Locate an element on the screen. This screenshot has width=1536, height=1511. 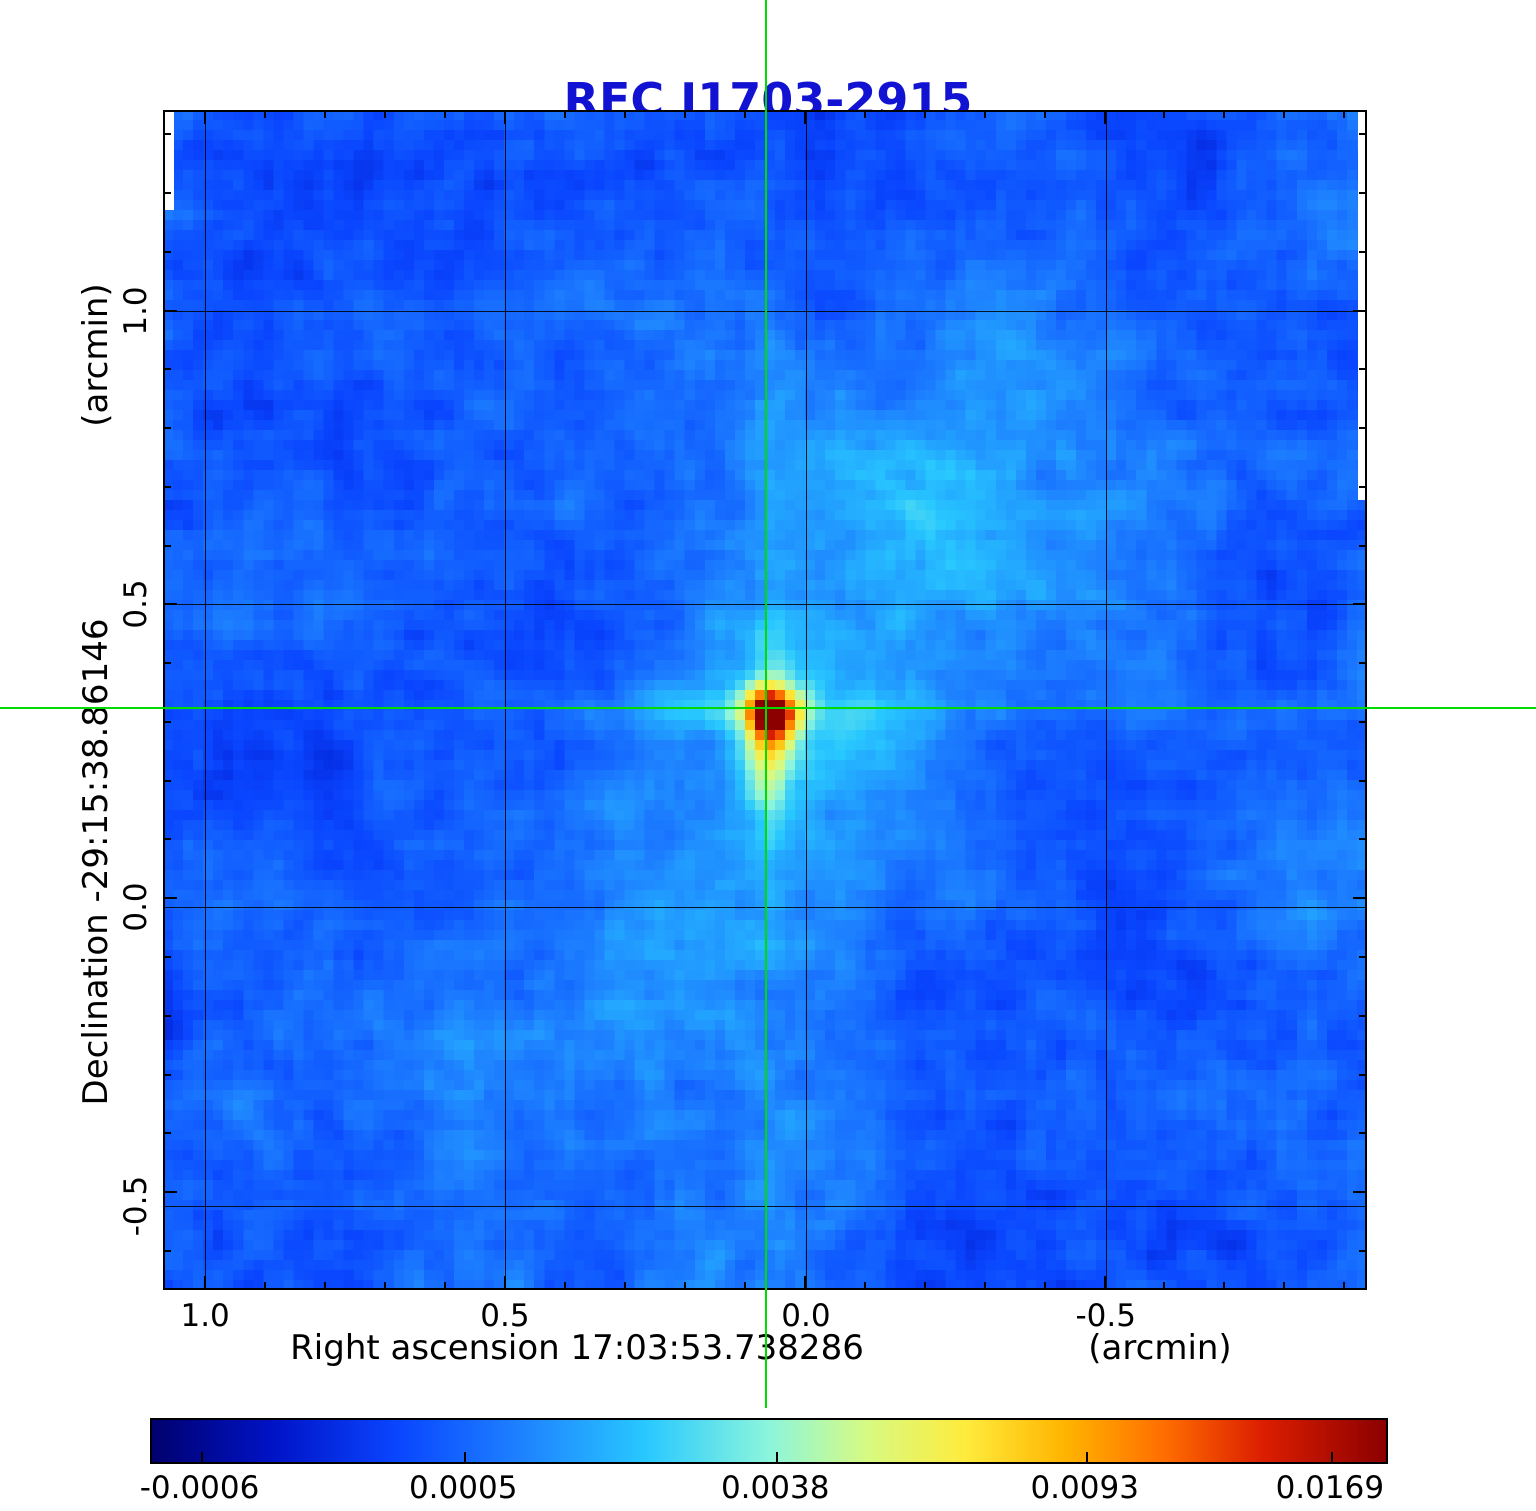
y-tick-label: 0.0 is located at coordinates (136, 906).